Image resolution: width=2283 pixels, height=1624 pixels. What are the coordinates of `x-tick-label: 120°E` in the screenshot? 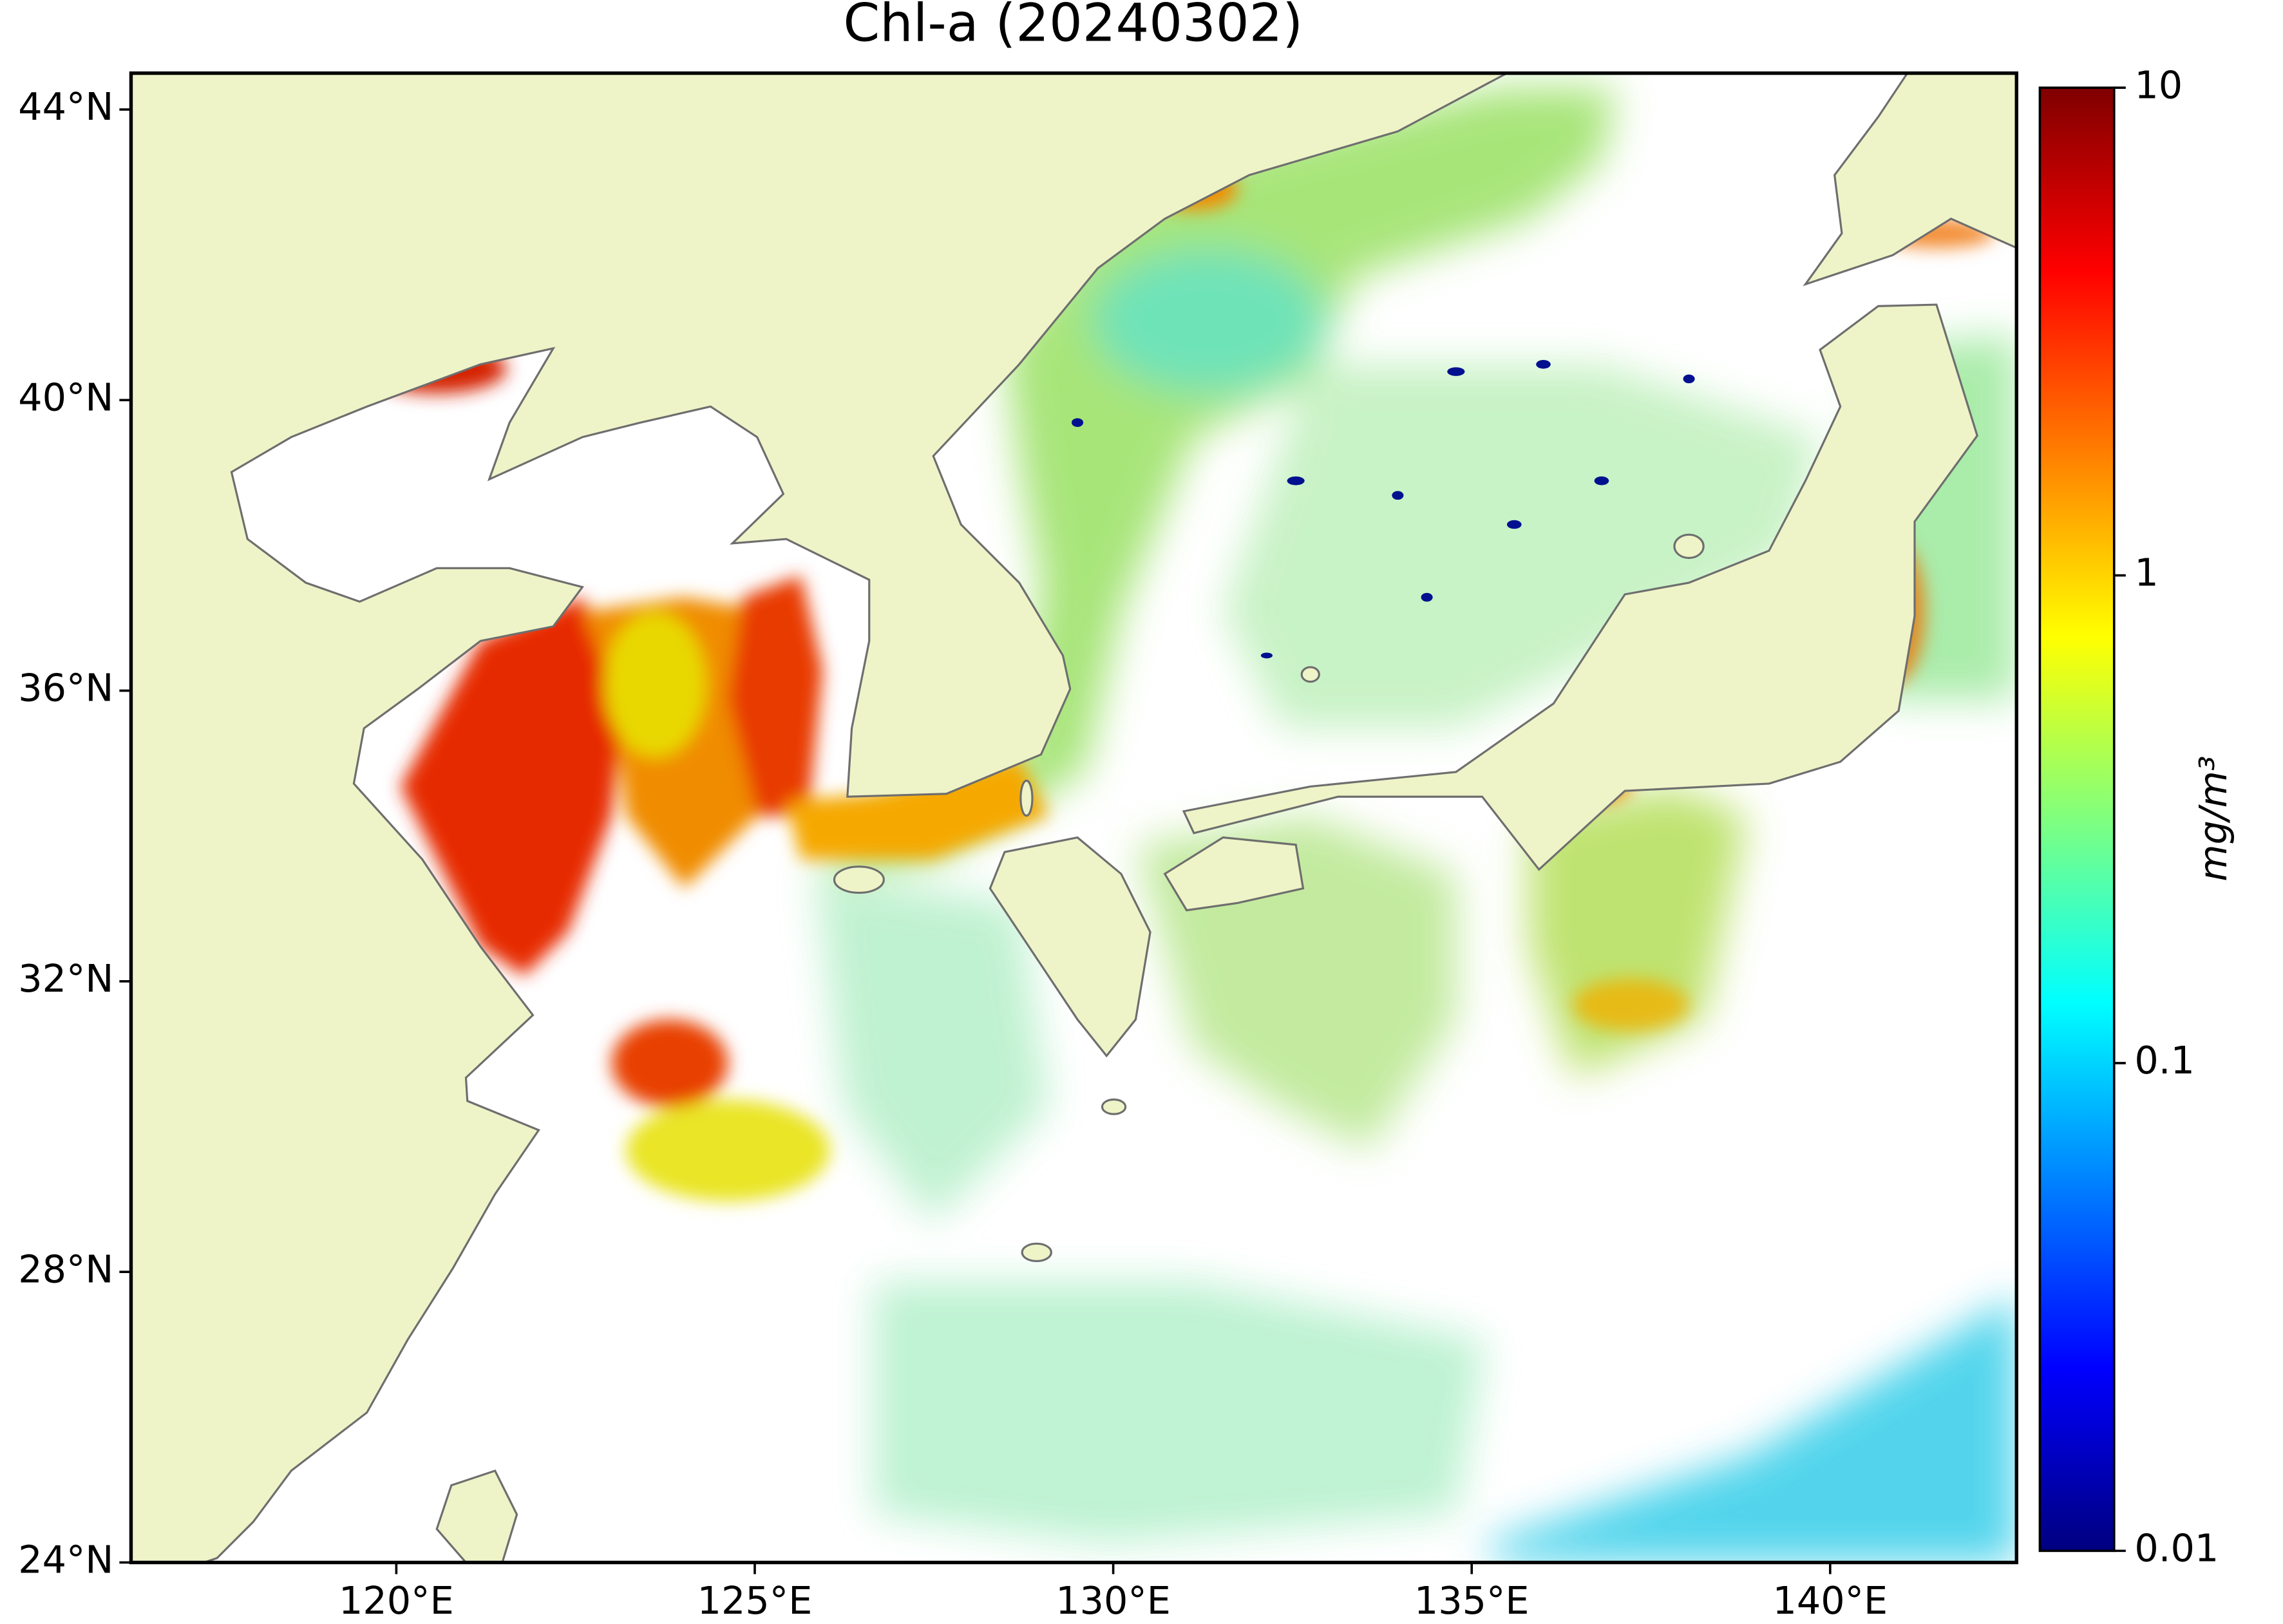 It's located at (396, 1601).